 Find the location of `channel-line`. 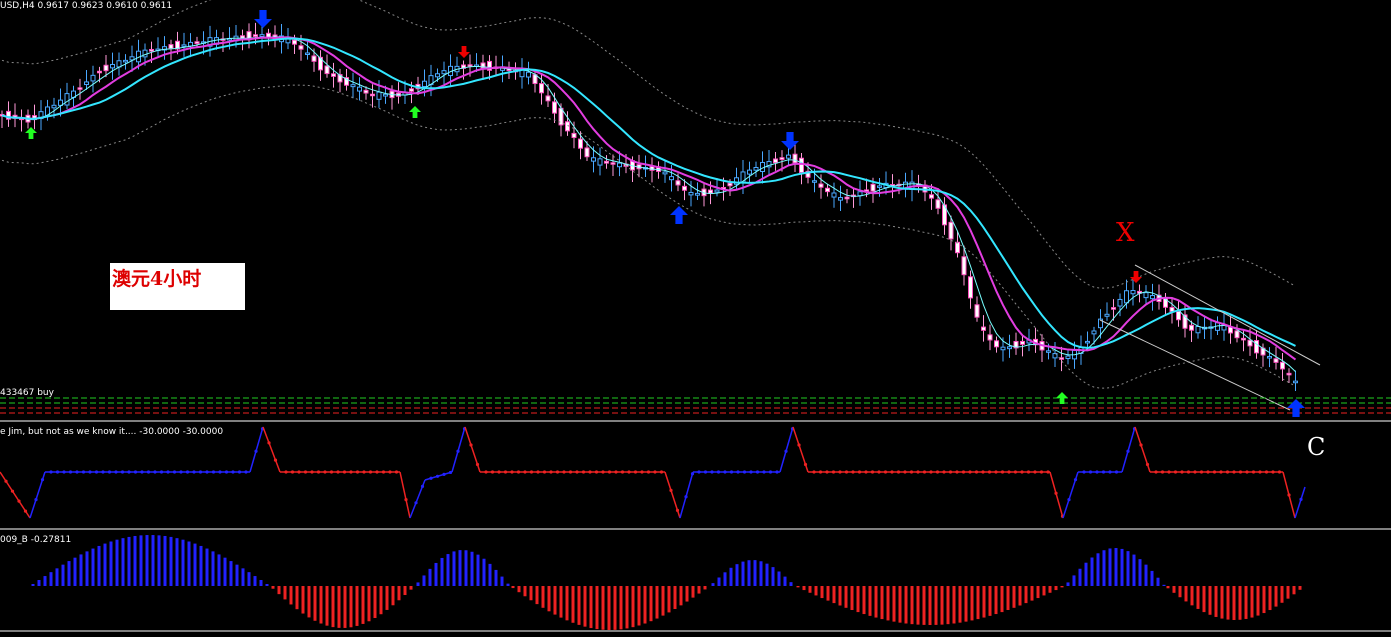

channel-line is located at coordinates (1227, 315).